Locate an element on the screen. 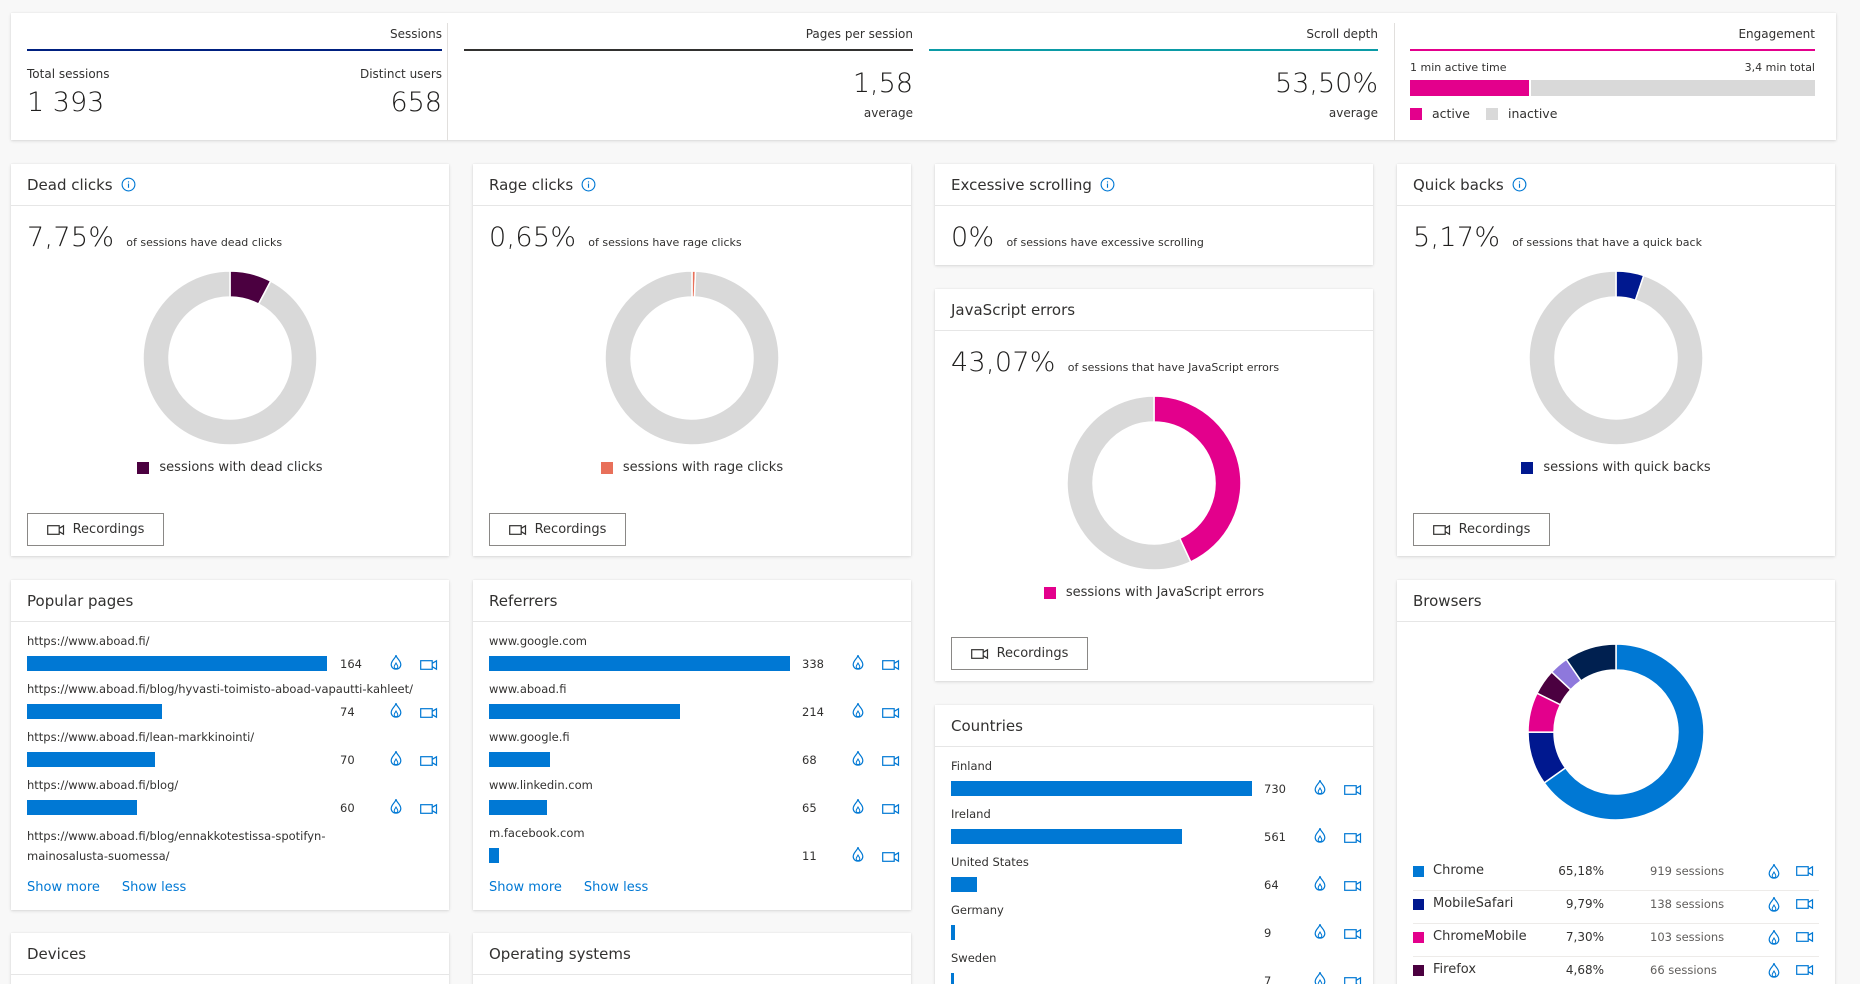 The width and height of the screenshot is (1860, 984). browser-row: ChromeMobile 7,30% 103 sessions is located at coordinates (1616, 940).